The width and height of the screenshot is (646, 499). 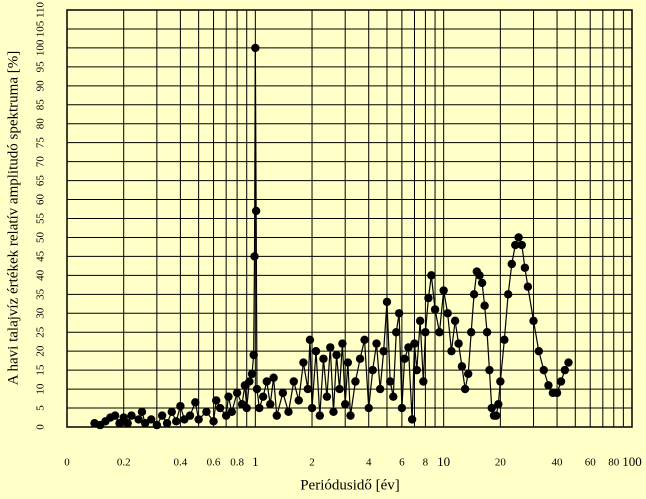 What do you see at coordinates (41, 143) in the screenshot?
I see `y-tick-label: 75` at bounding box center [41, 143].